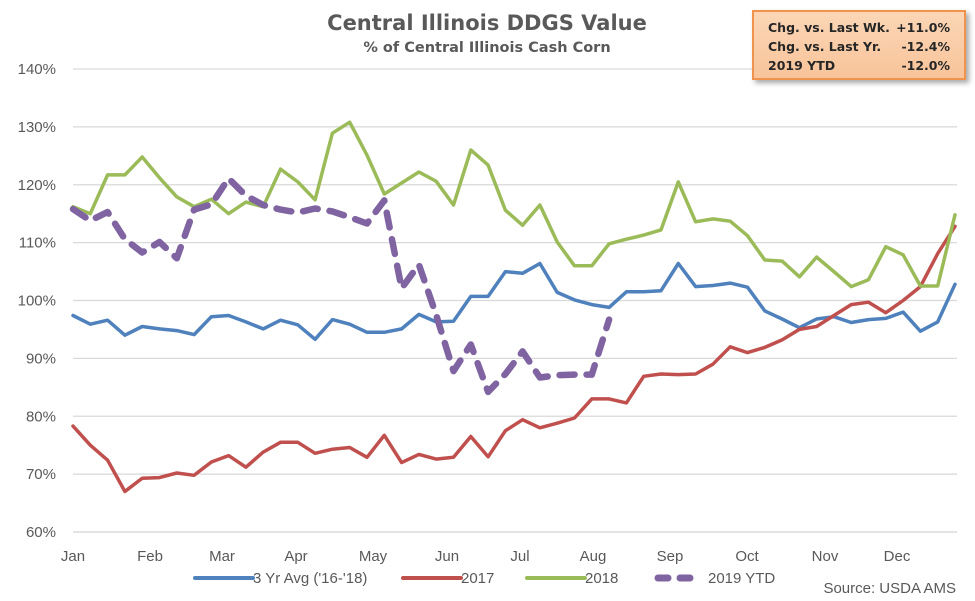  I want to click on y-tick-label: 120%, so click(37, 185).